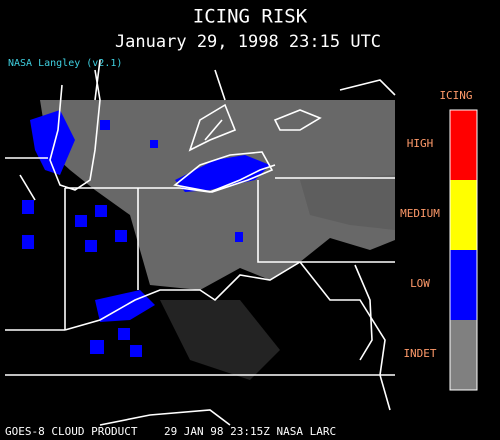 The height and width of the screenshot is (440, 500). Describe the element at coordinates (420, 283) in the screenshot. I see `legend-label: LOW` at that location.